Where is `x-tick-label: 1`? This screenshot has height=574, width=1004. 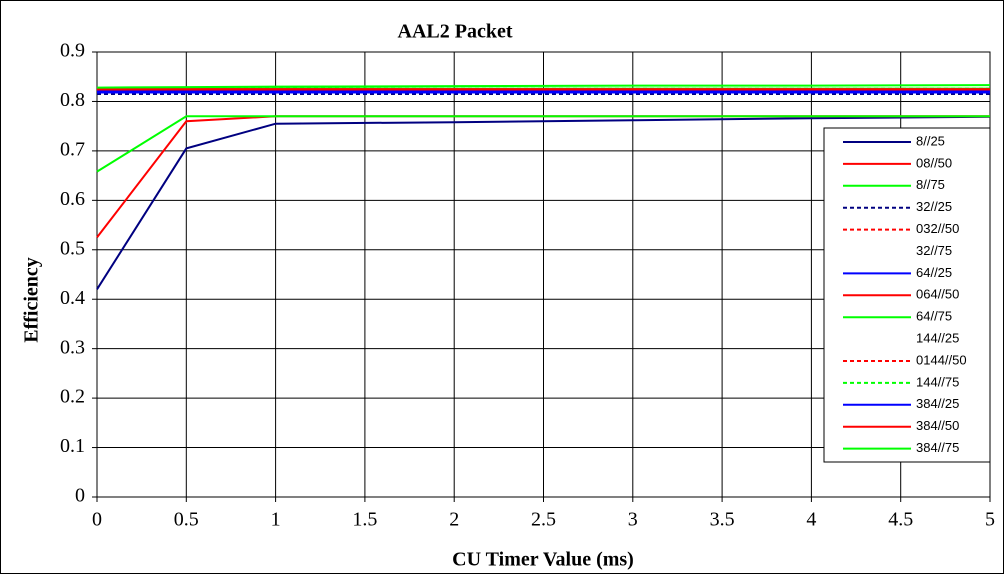
x-tick-label: 1 is located at coordinates (276, 520).